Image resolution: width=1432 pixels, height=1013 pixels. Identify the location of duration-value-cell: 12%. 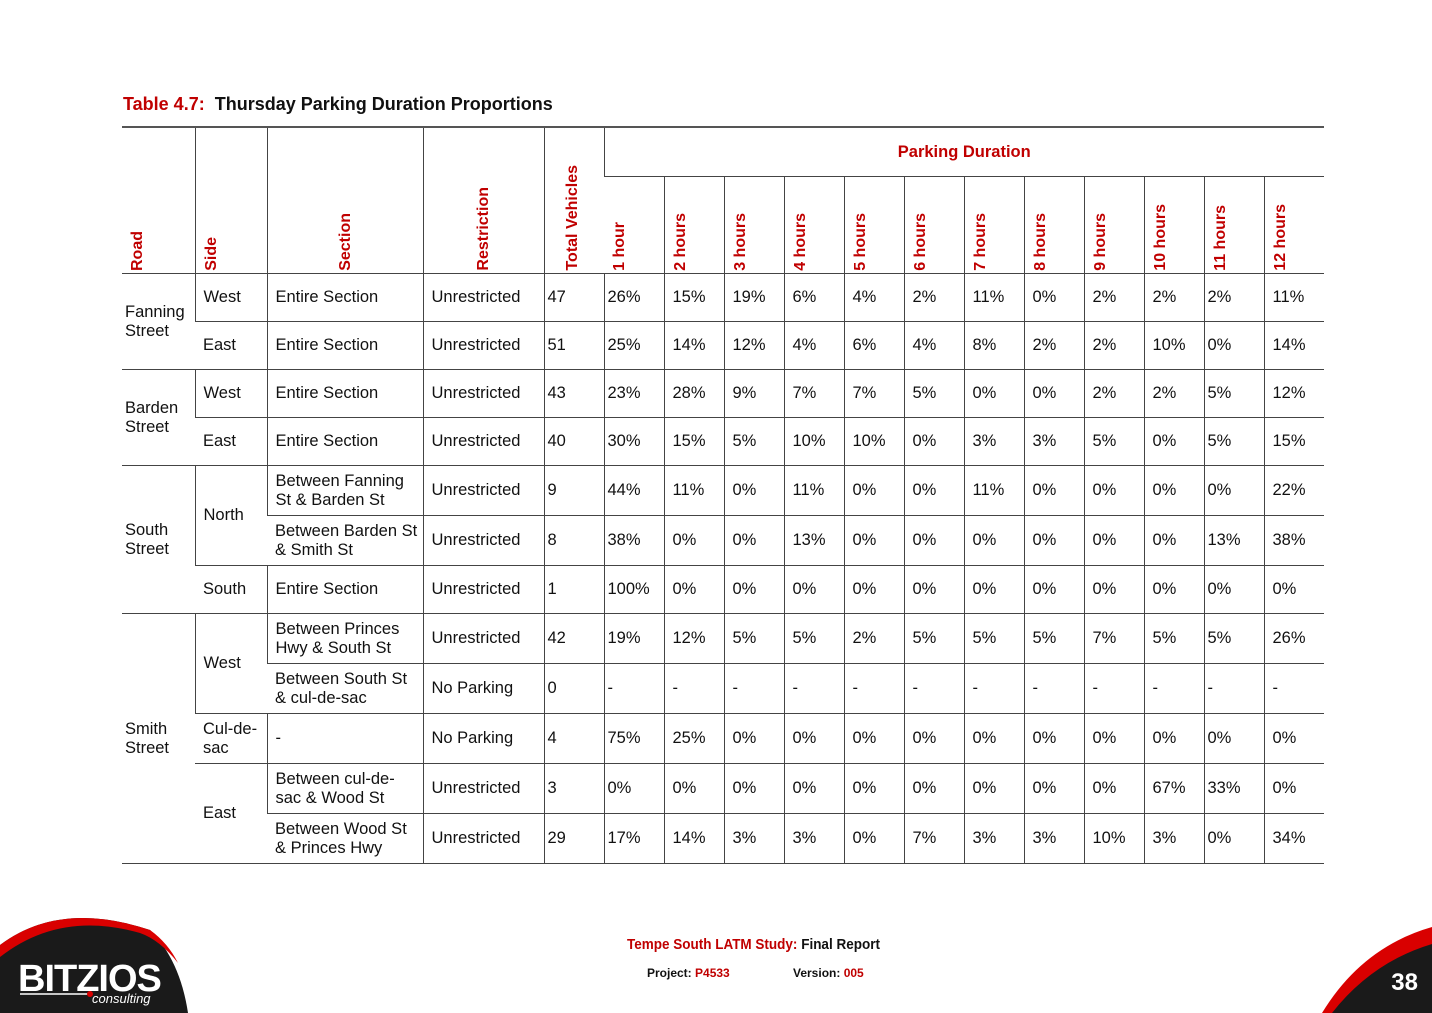
(1293, 393).